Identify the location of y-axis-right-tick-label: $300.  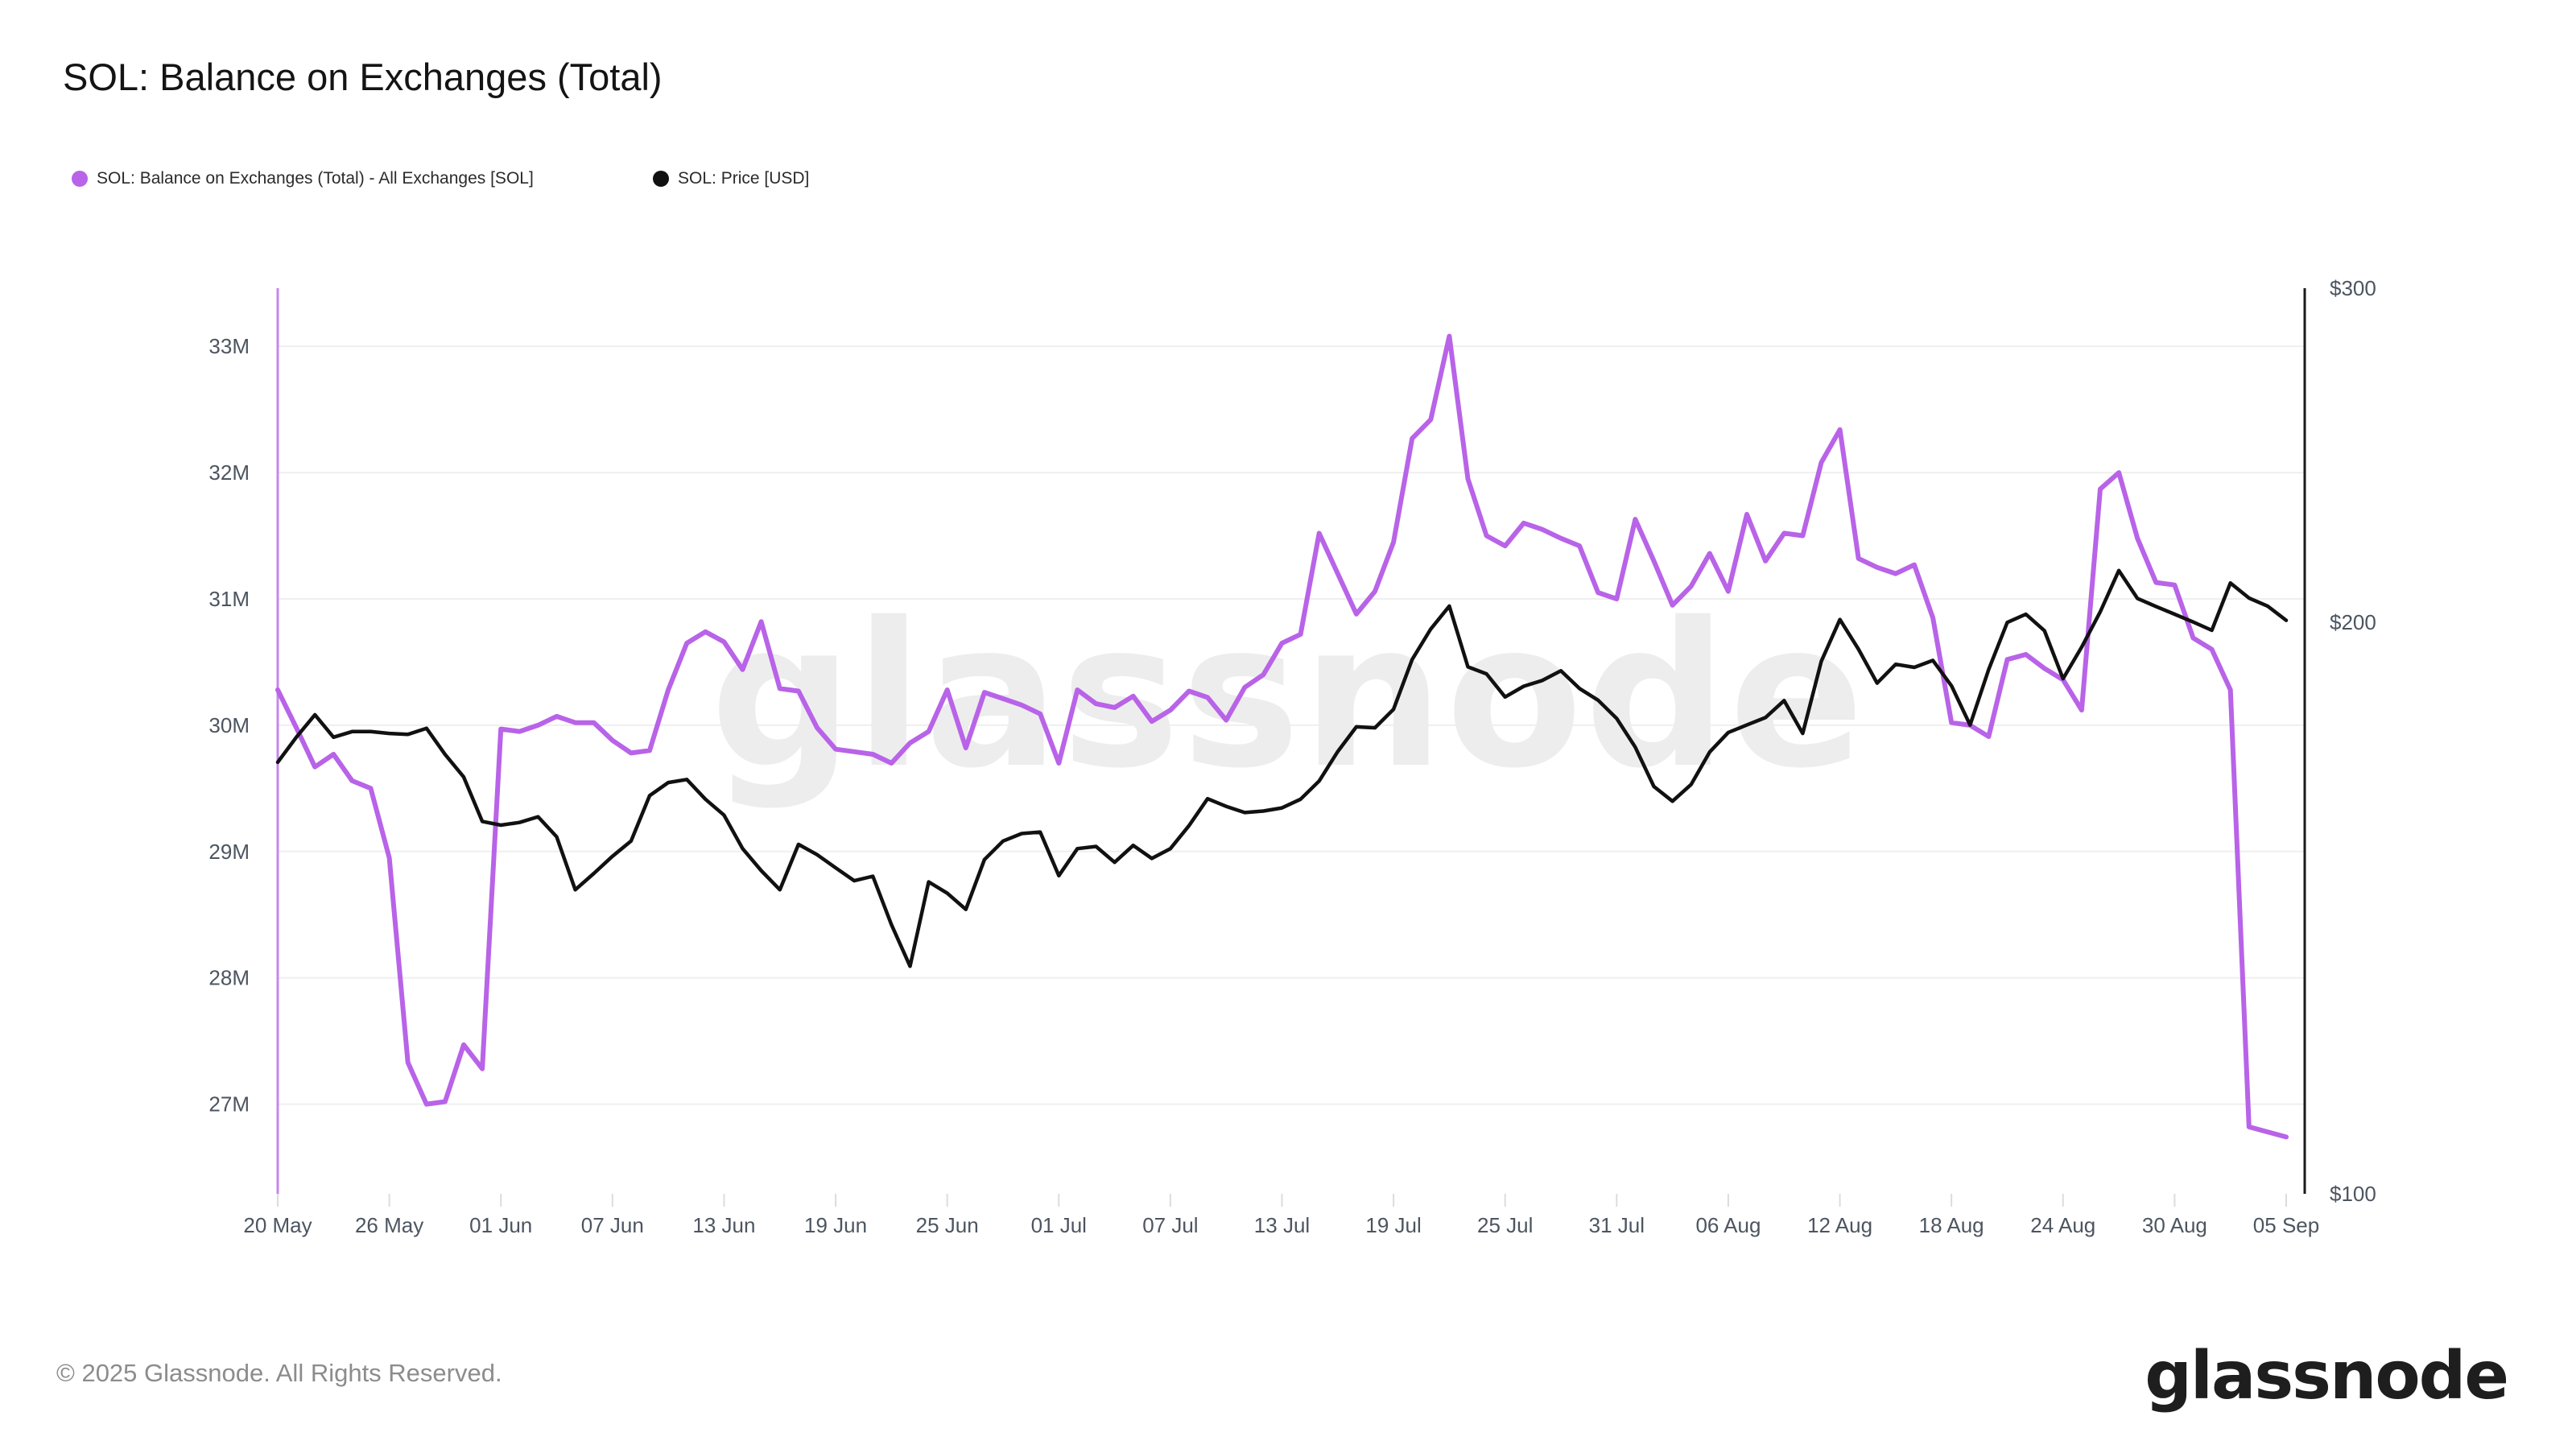
(2353, 288).